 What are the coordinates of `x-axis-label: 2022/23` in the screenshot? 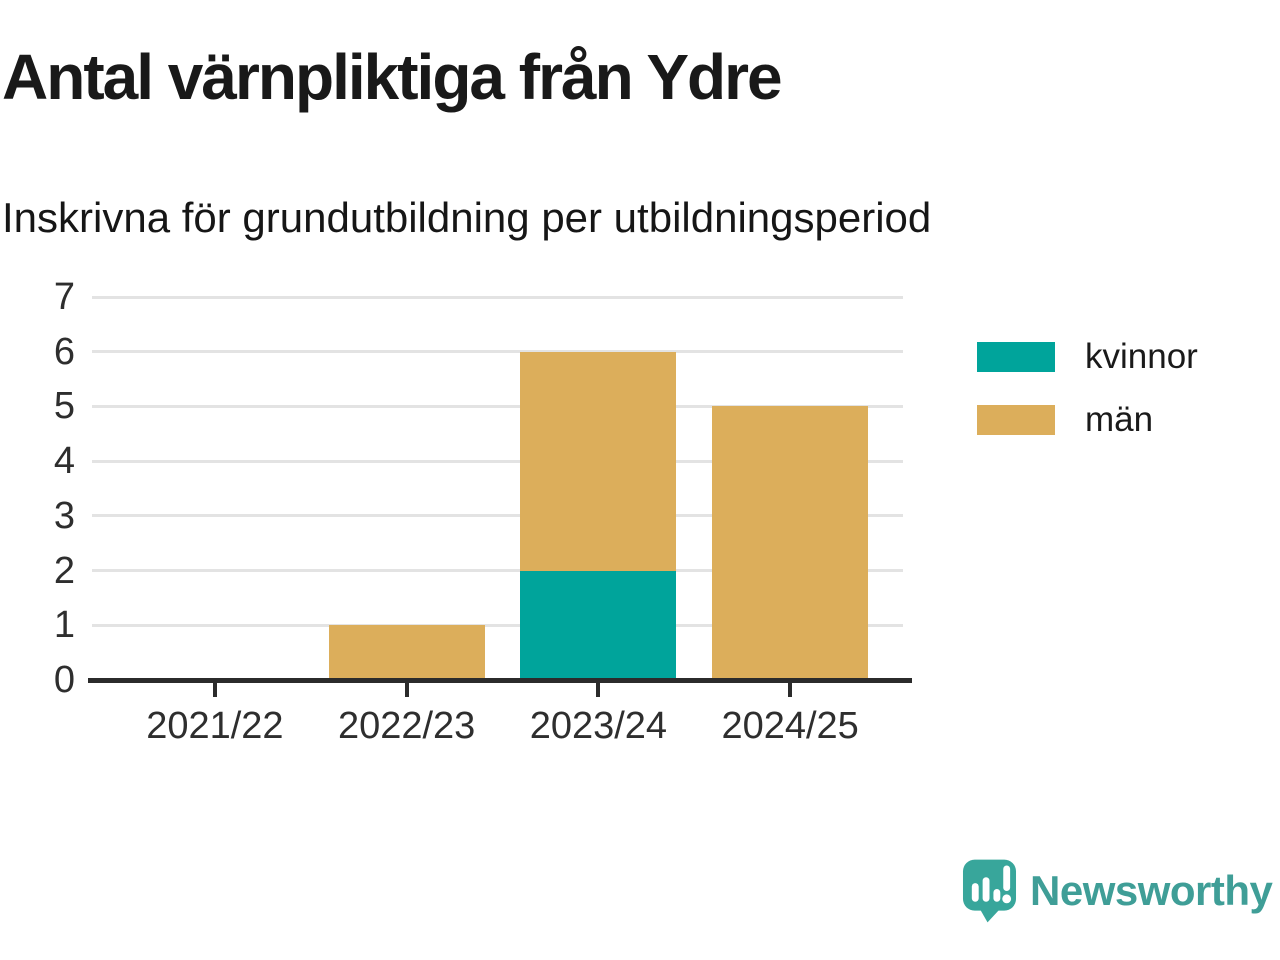 It's located at (406, 726).